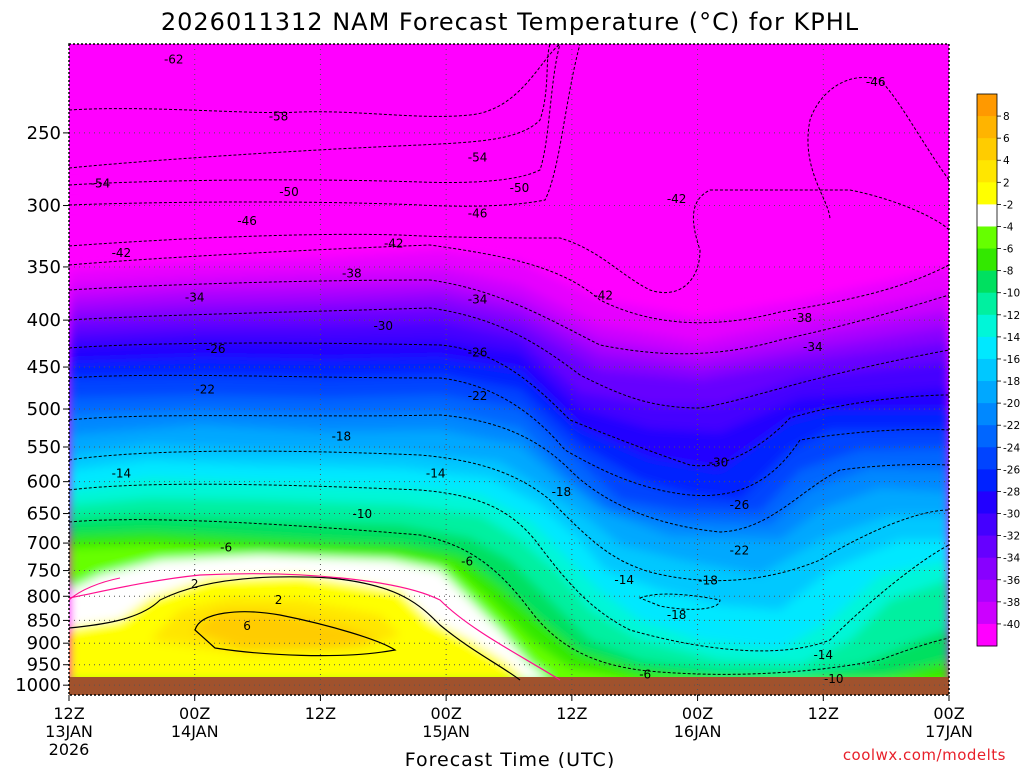 This screenshot has height=768, width=1024. What do you see at coordinates (1011, 515) in the screenshot?
I see `colorbar-label: -30` at bounding box center [1011, 515].